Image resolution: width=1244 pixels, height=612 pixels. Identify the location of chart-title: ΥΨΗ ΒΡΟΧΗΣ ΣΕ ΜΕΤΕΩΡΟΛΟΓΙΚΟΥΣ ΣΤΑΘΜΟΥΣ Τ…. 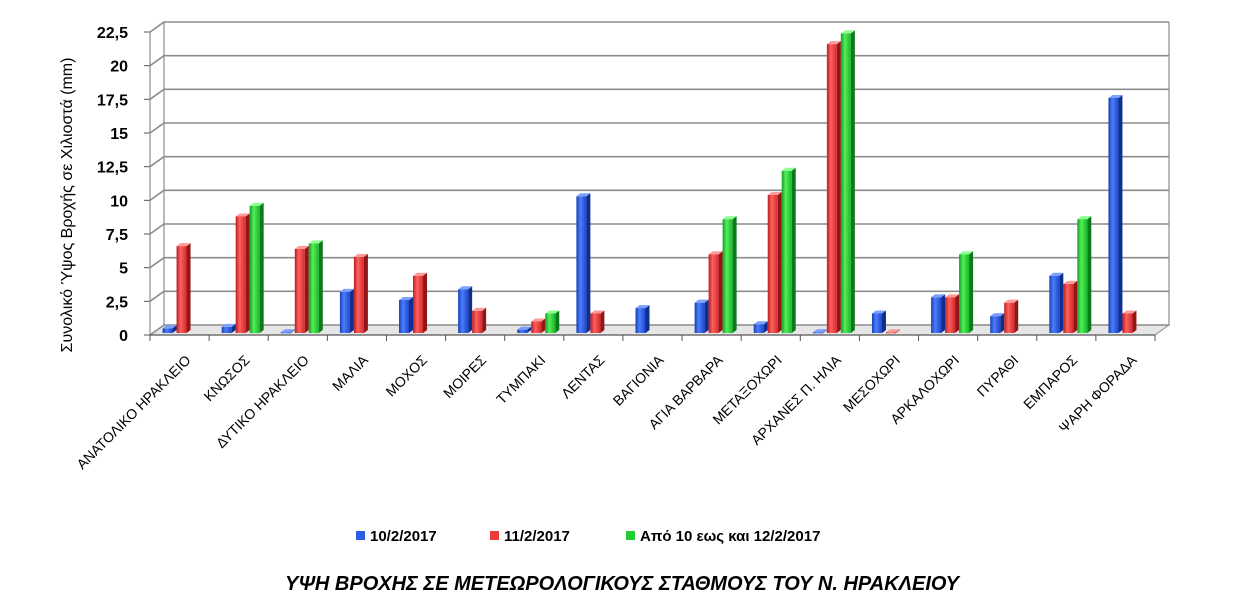
(623, 584).